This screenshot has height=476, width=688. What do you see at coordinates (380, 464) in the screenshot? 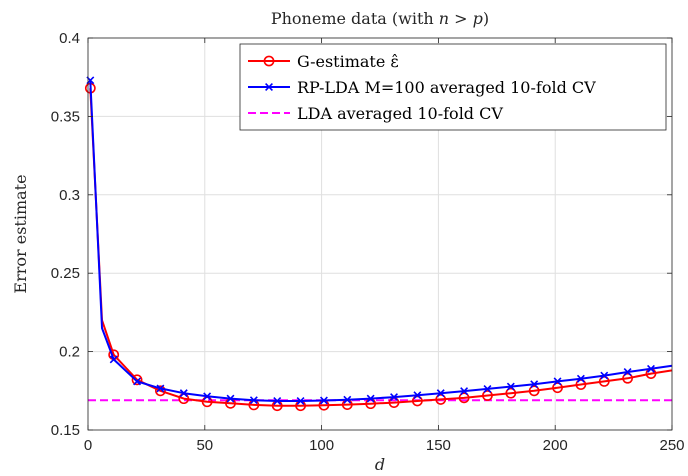
I see `x-axis-label: d` at bounding box center [380, 464].